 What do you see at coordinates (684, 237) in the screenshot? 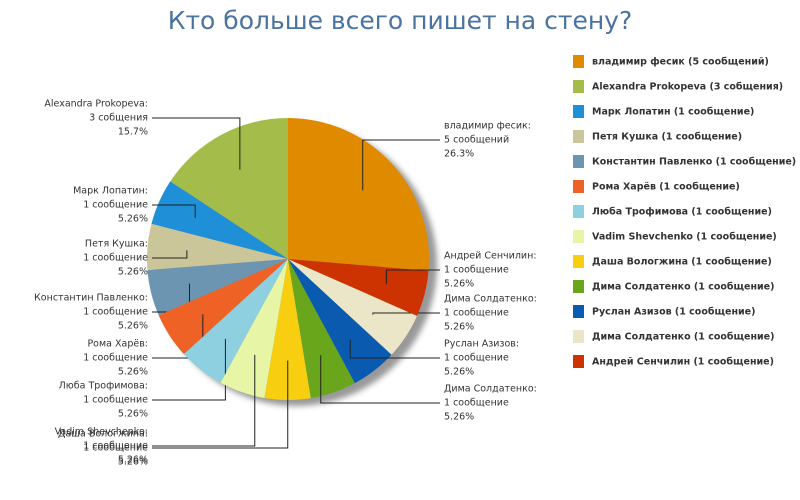
I see `legend-label: Vadim Shevchenko (1 сообщение)` at bounding box center [684, 237].